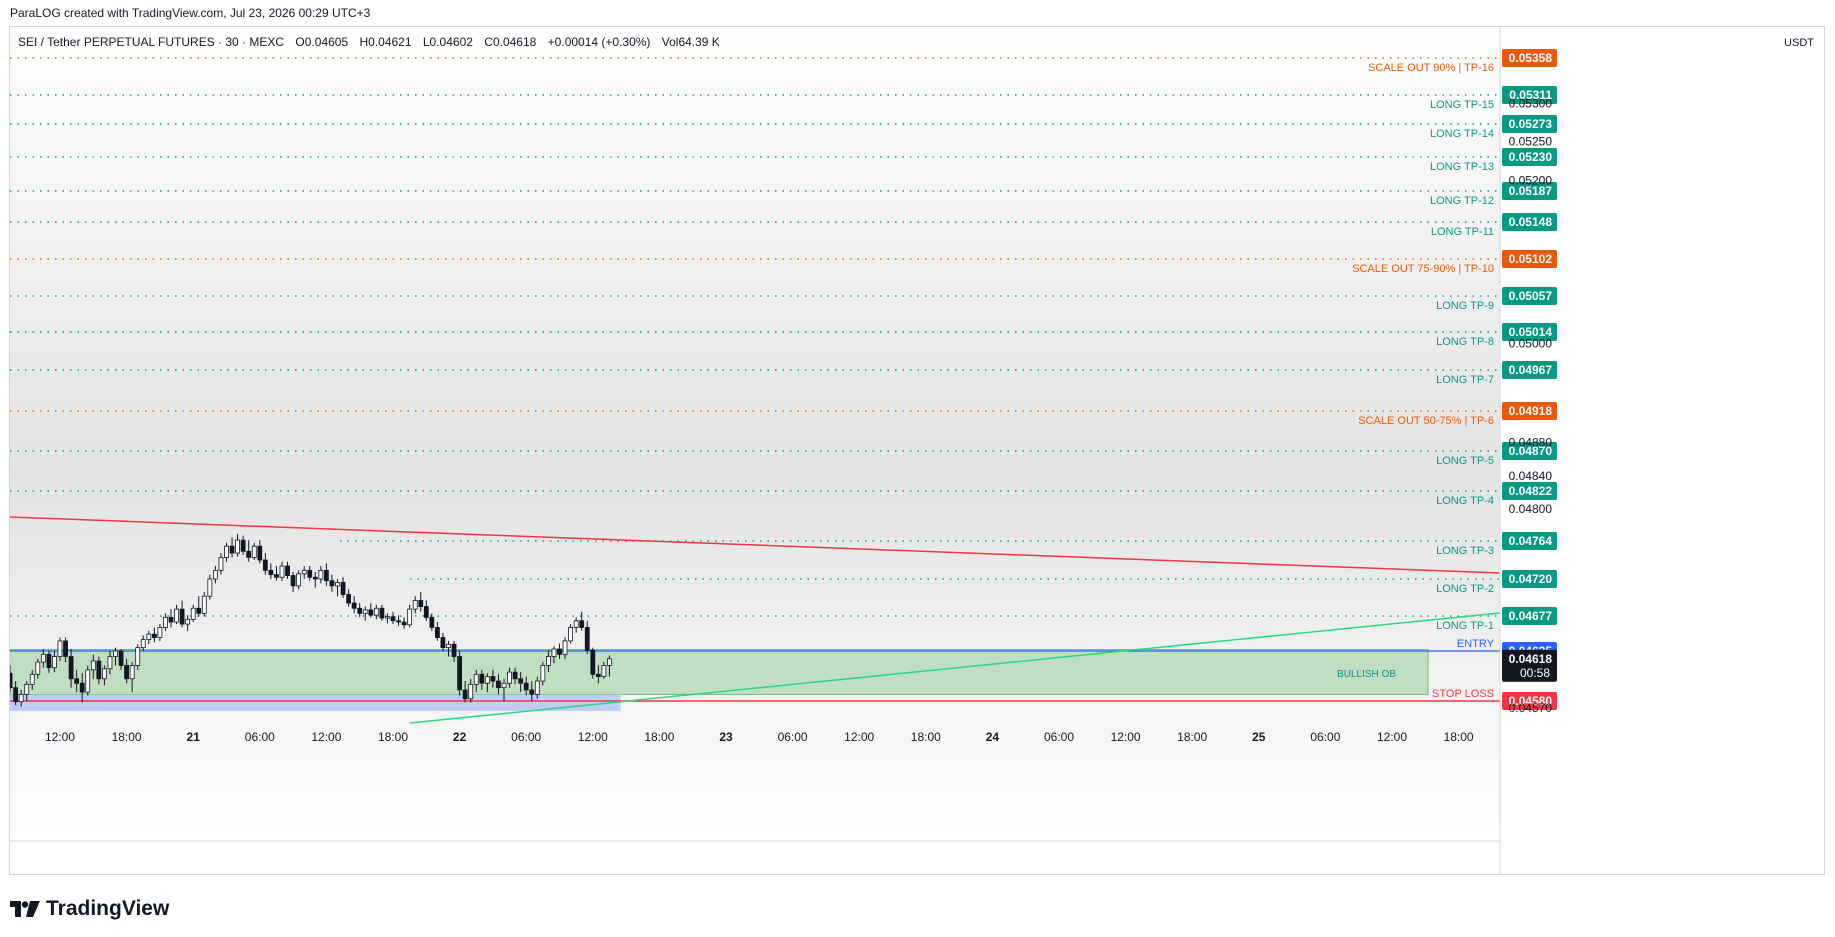 The image size is (1835, 937). I want to click on level-label-long-tp-4: LONG TP-4, so click(1465, 501).